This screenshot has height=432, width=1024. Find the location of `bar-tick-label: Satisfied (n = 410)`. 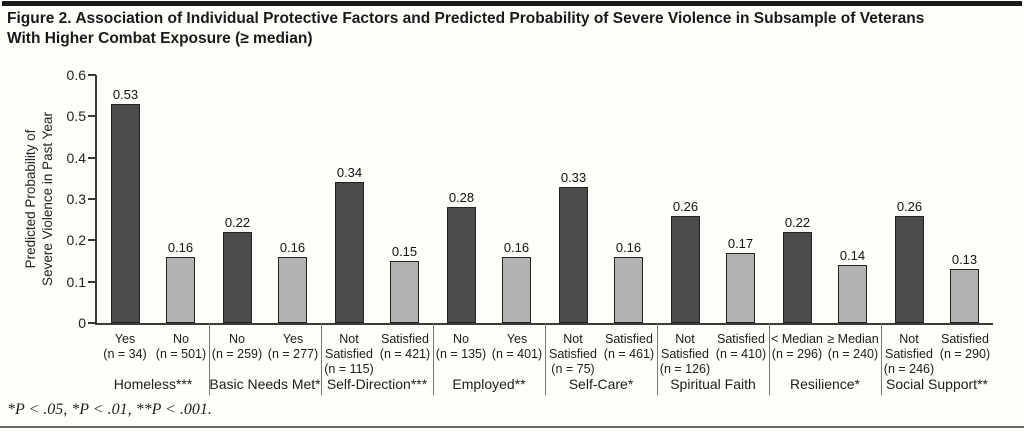

bar-tick-label: Satisfied (n = 410) is located at coordinates (741, 346).